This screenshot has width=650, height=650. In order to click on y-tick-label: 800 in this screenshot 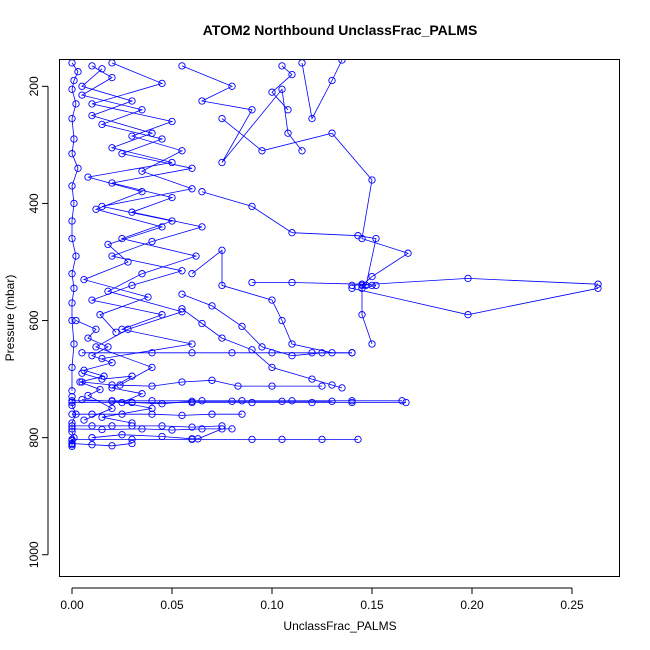, I will do `click(34, 437)`.